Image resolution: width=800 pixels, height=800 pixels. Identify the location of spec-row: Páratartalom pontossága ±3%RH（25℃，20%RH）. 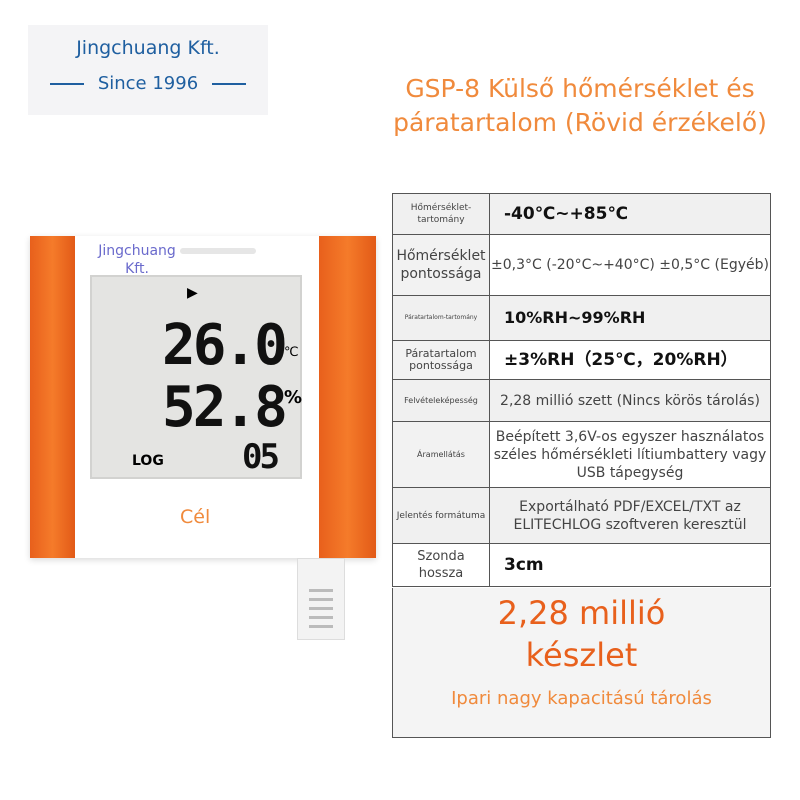
(581, 360).